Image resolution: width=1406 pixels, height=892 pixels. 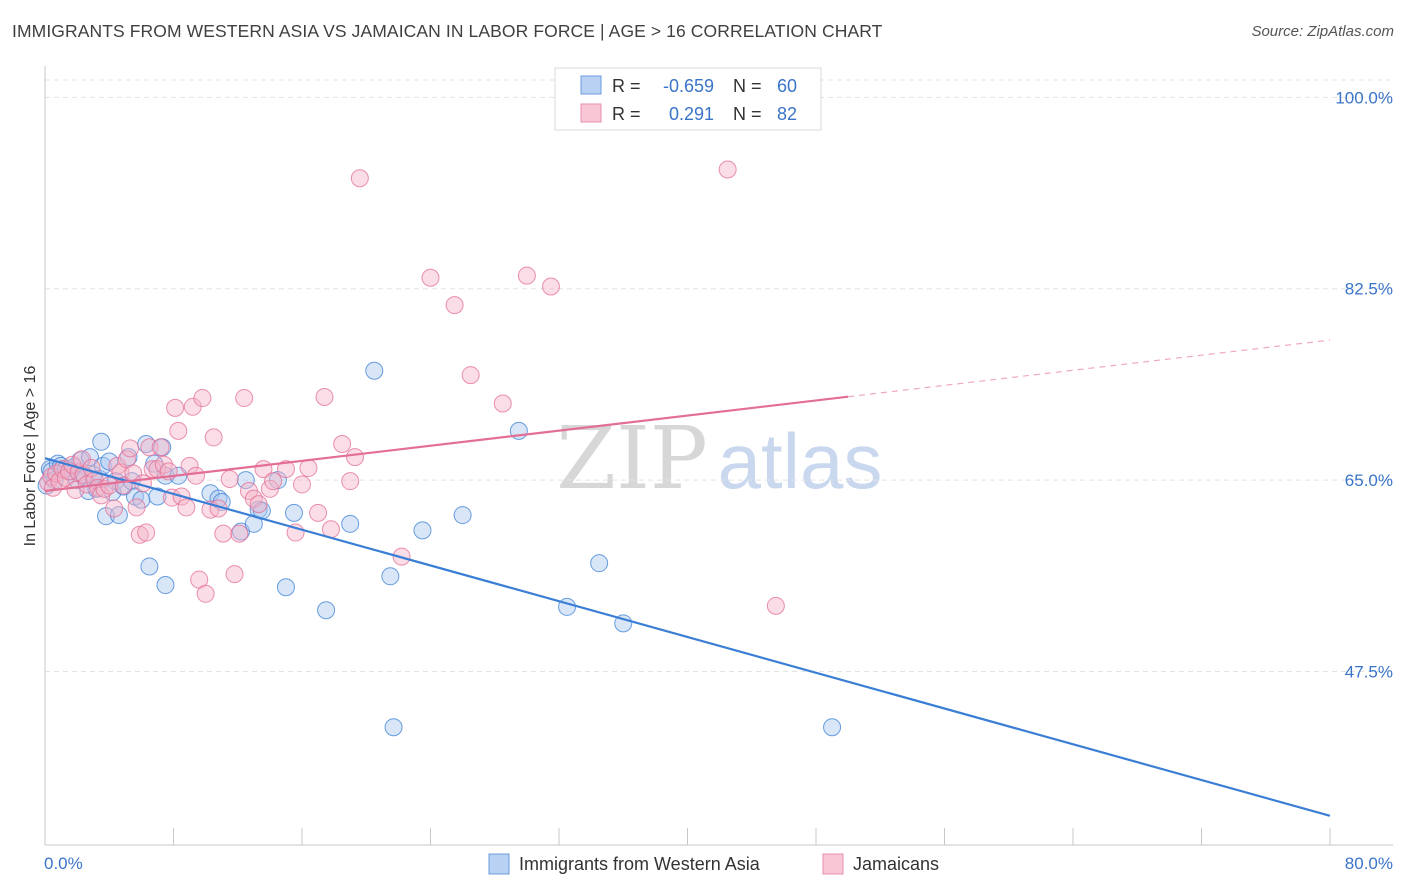 I want to click on x-tick-label-max: 80.0%, so click(x=1369, y=863).